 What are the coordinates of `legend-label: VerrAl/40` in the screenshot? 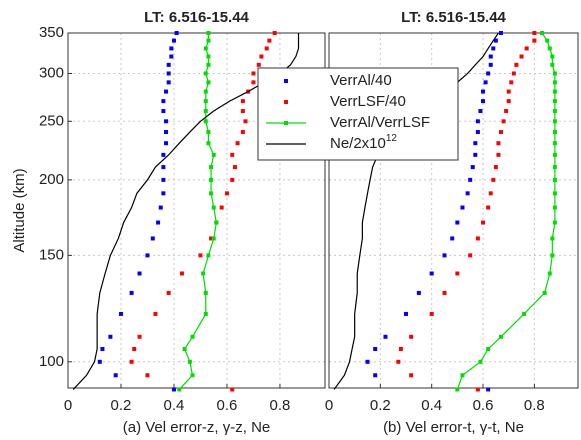 It's located at (361, 80).